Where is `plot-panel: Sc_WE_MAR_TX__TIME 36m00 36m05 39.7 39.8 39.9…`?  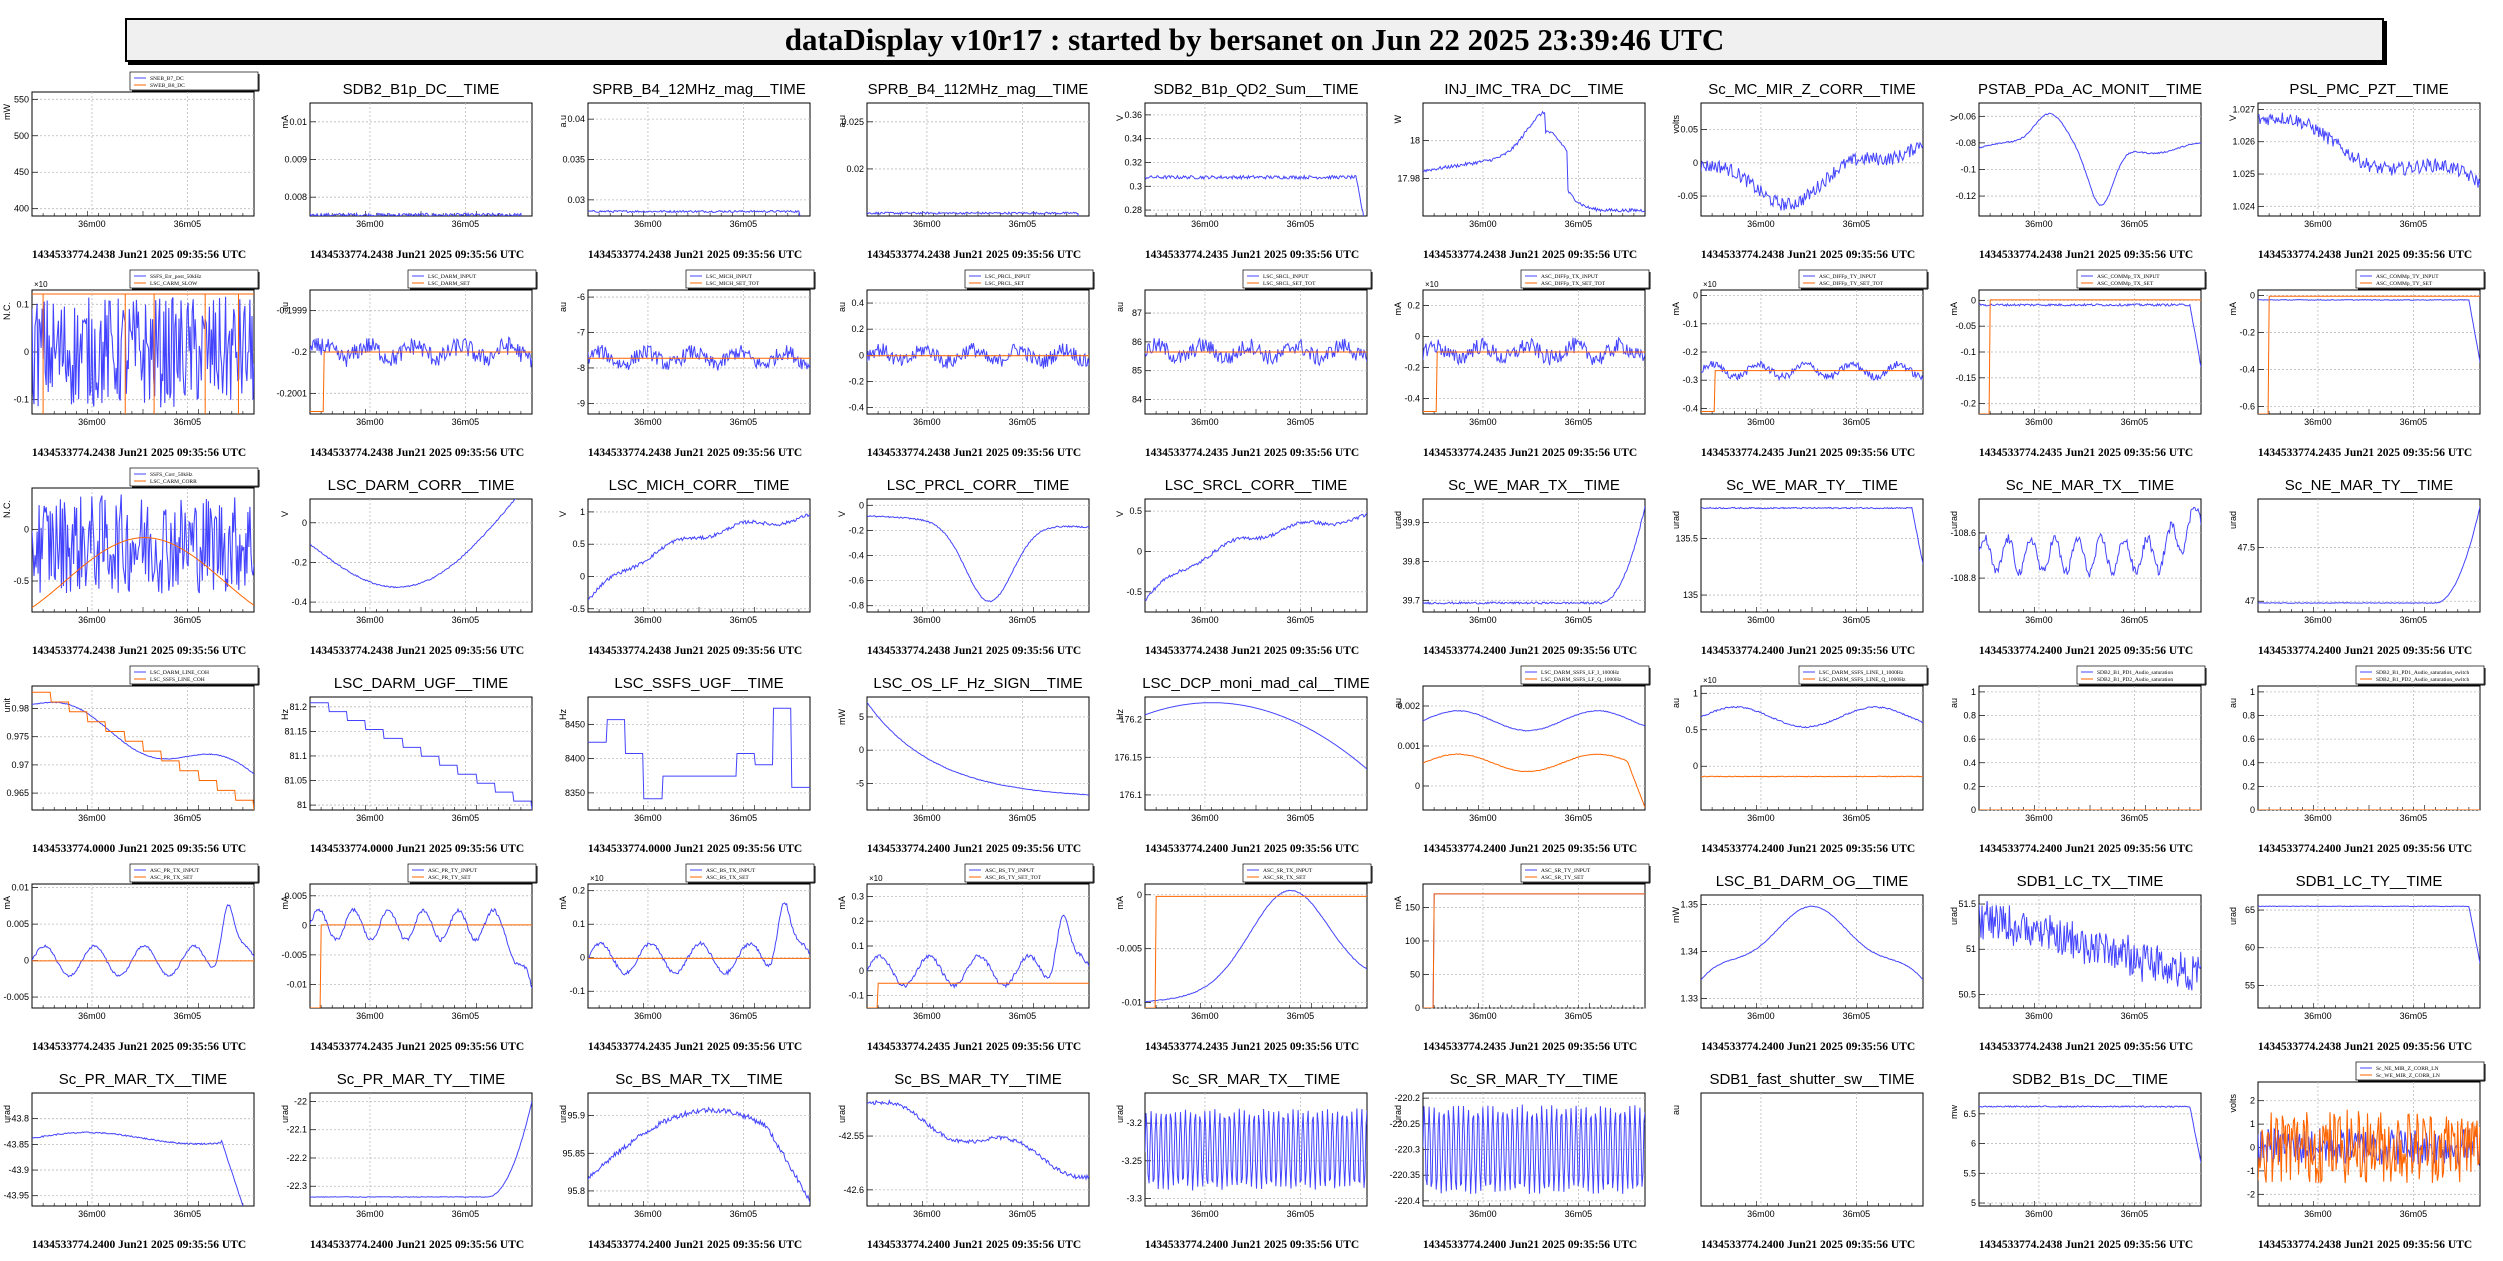
plot-panel: Sc_WE_MAR_TX__TIME 36m00 36m05 39.7 39.8 39.9… is located at coordinates (1530, 565).